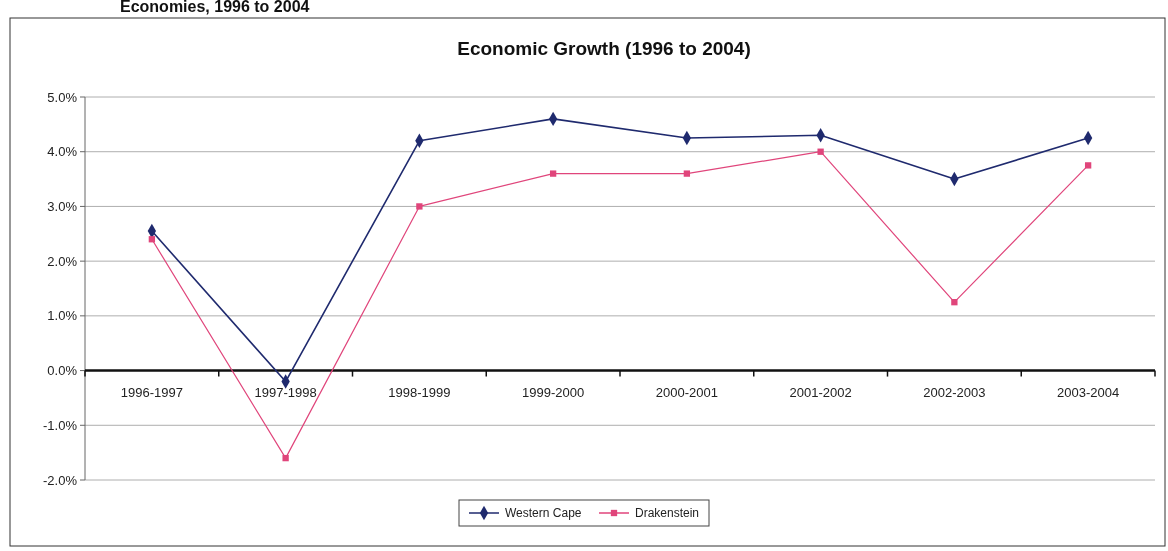 Image resolution: width=1168 pixels, height=551 pixels. Describe the element at coordinates (215, 7) in the screenshot. I see `text: Economies, 1996 to 2004` at that location.